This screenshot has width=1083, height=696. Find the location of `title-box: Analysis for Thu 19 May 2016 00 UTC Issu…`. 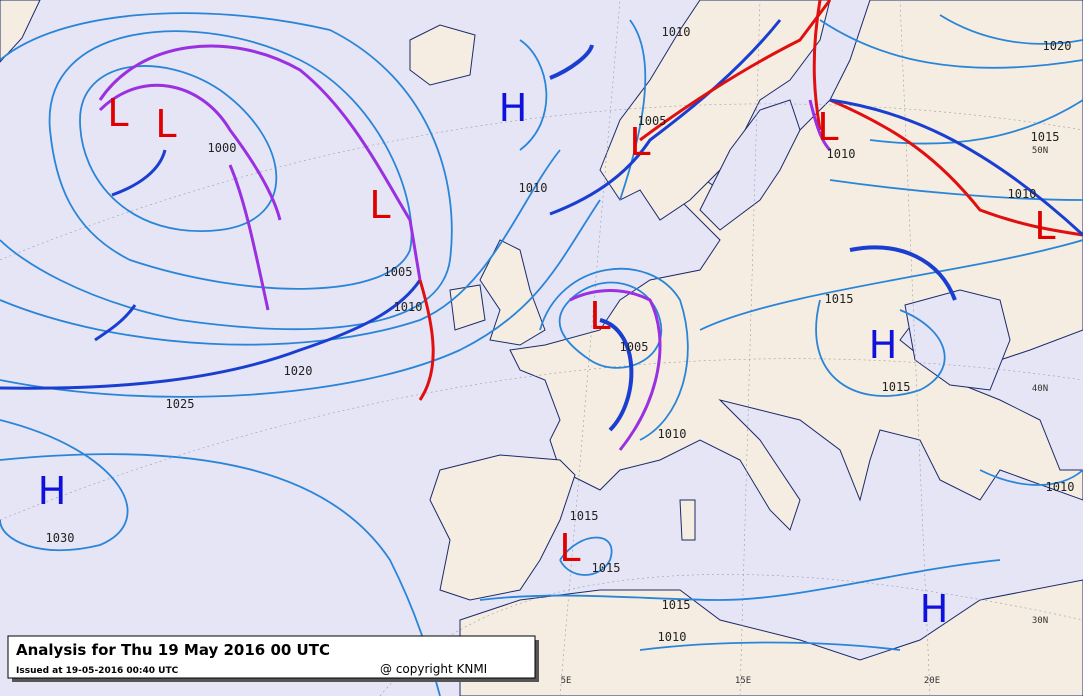

title-box: Analysis for Thu 19 May 2016 00 UTC Issu… is located at coordinates (273, 658).